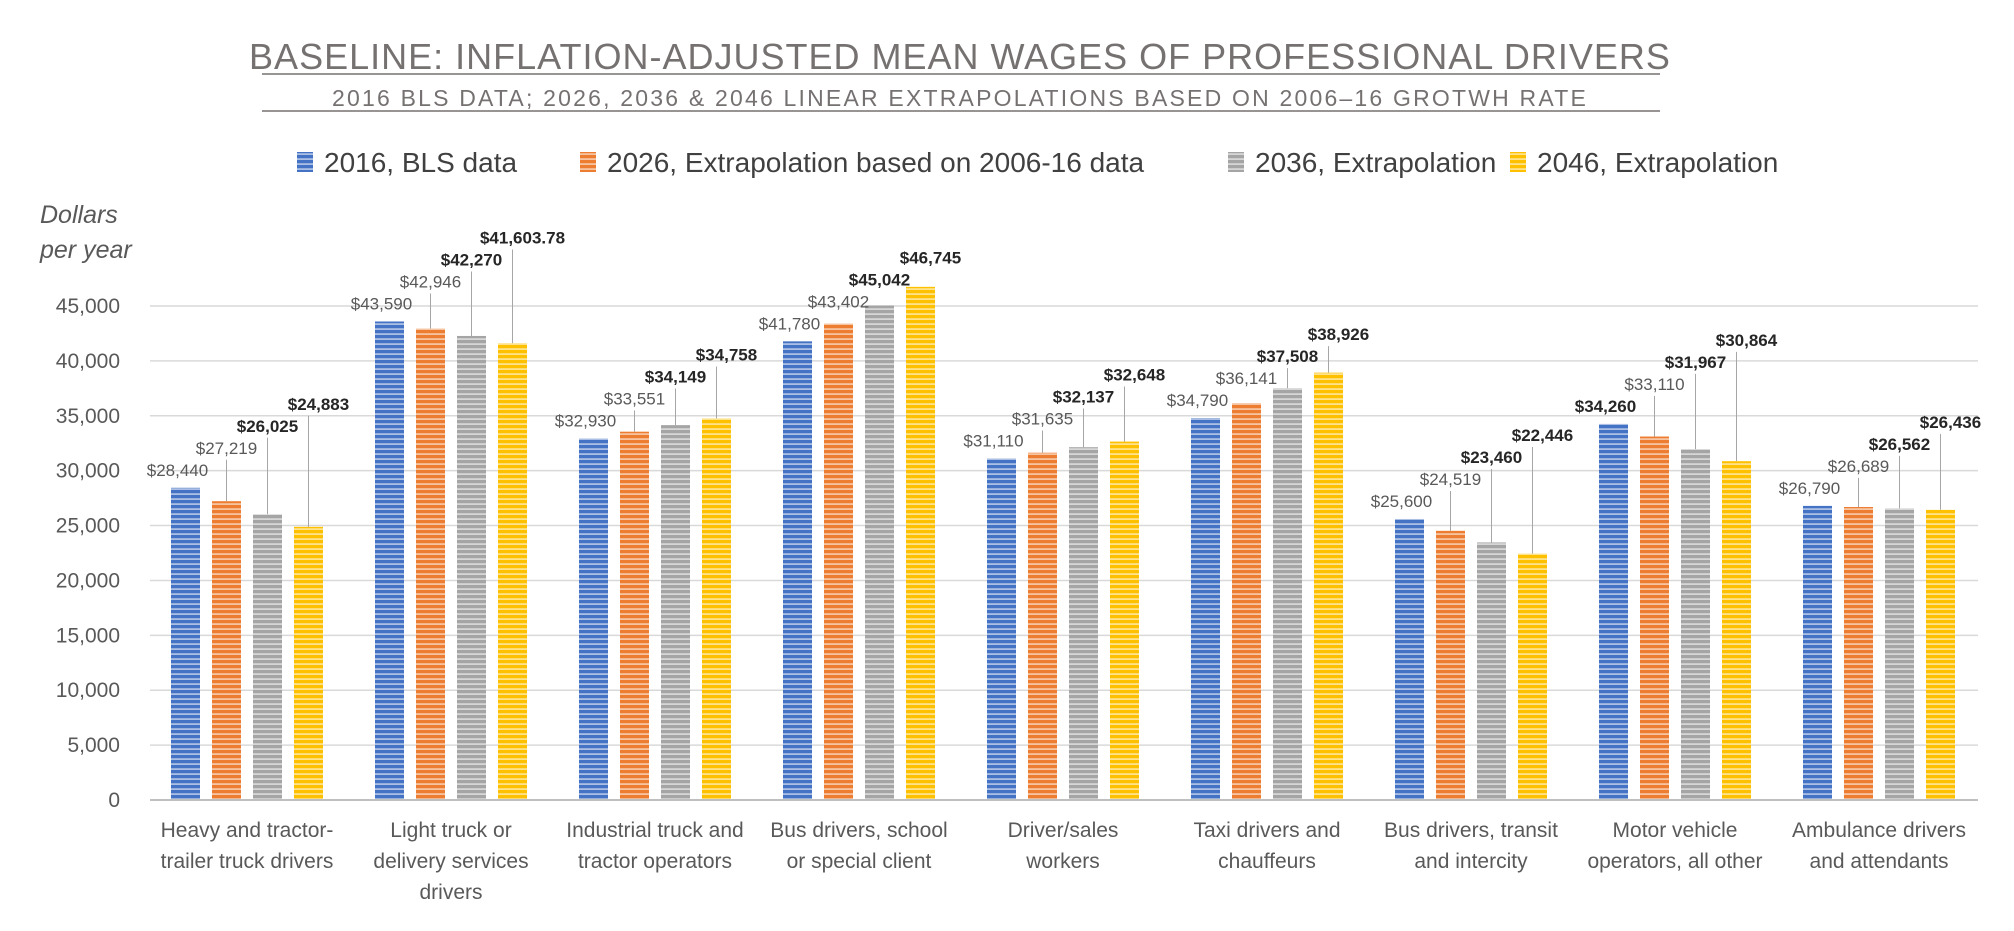 This screenshot has width=2014, height=931. Describe the element at coordinates (930, 257) in the screenshot. I see `data-label: $46,745` at that location.